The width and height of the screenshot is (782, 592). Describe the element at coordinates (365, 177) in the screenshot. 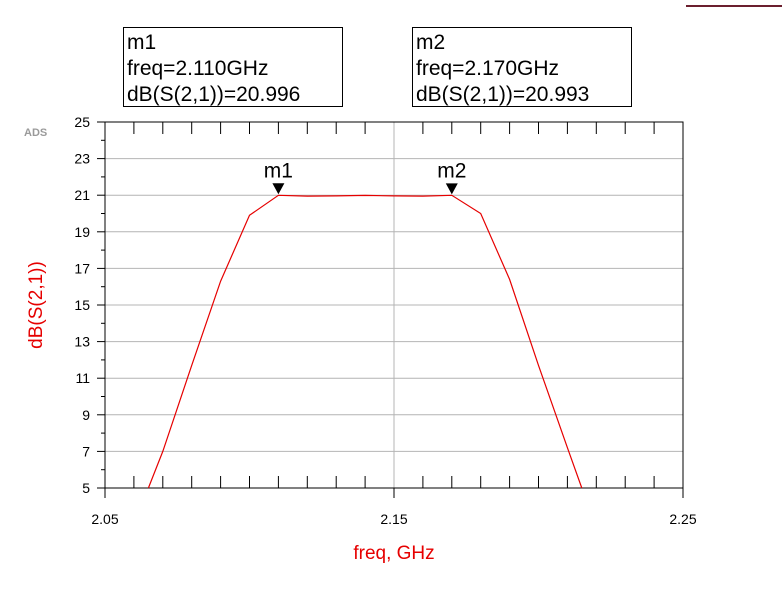

I see `marker-group: m1 m2` at that location.